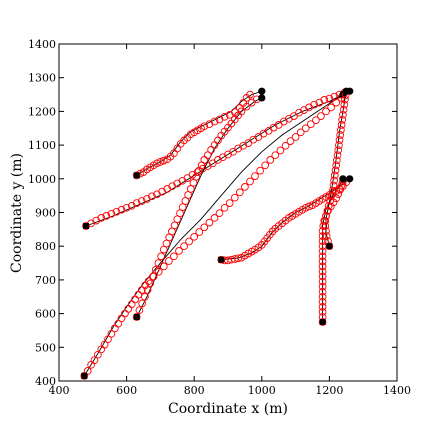 Image resolution: width=436 pixels, height=438 pixels. I want to click on x-tick-label: 800, so click(194, 390).